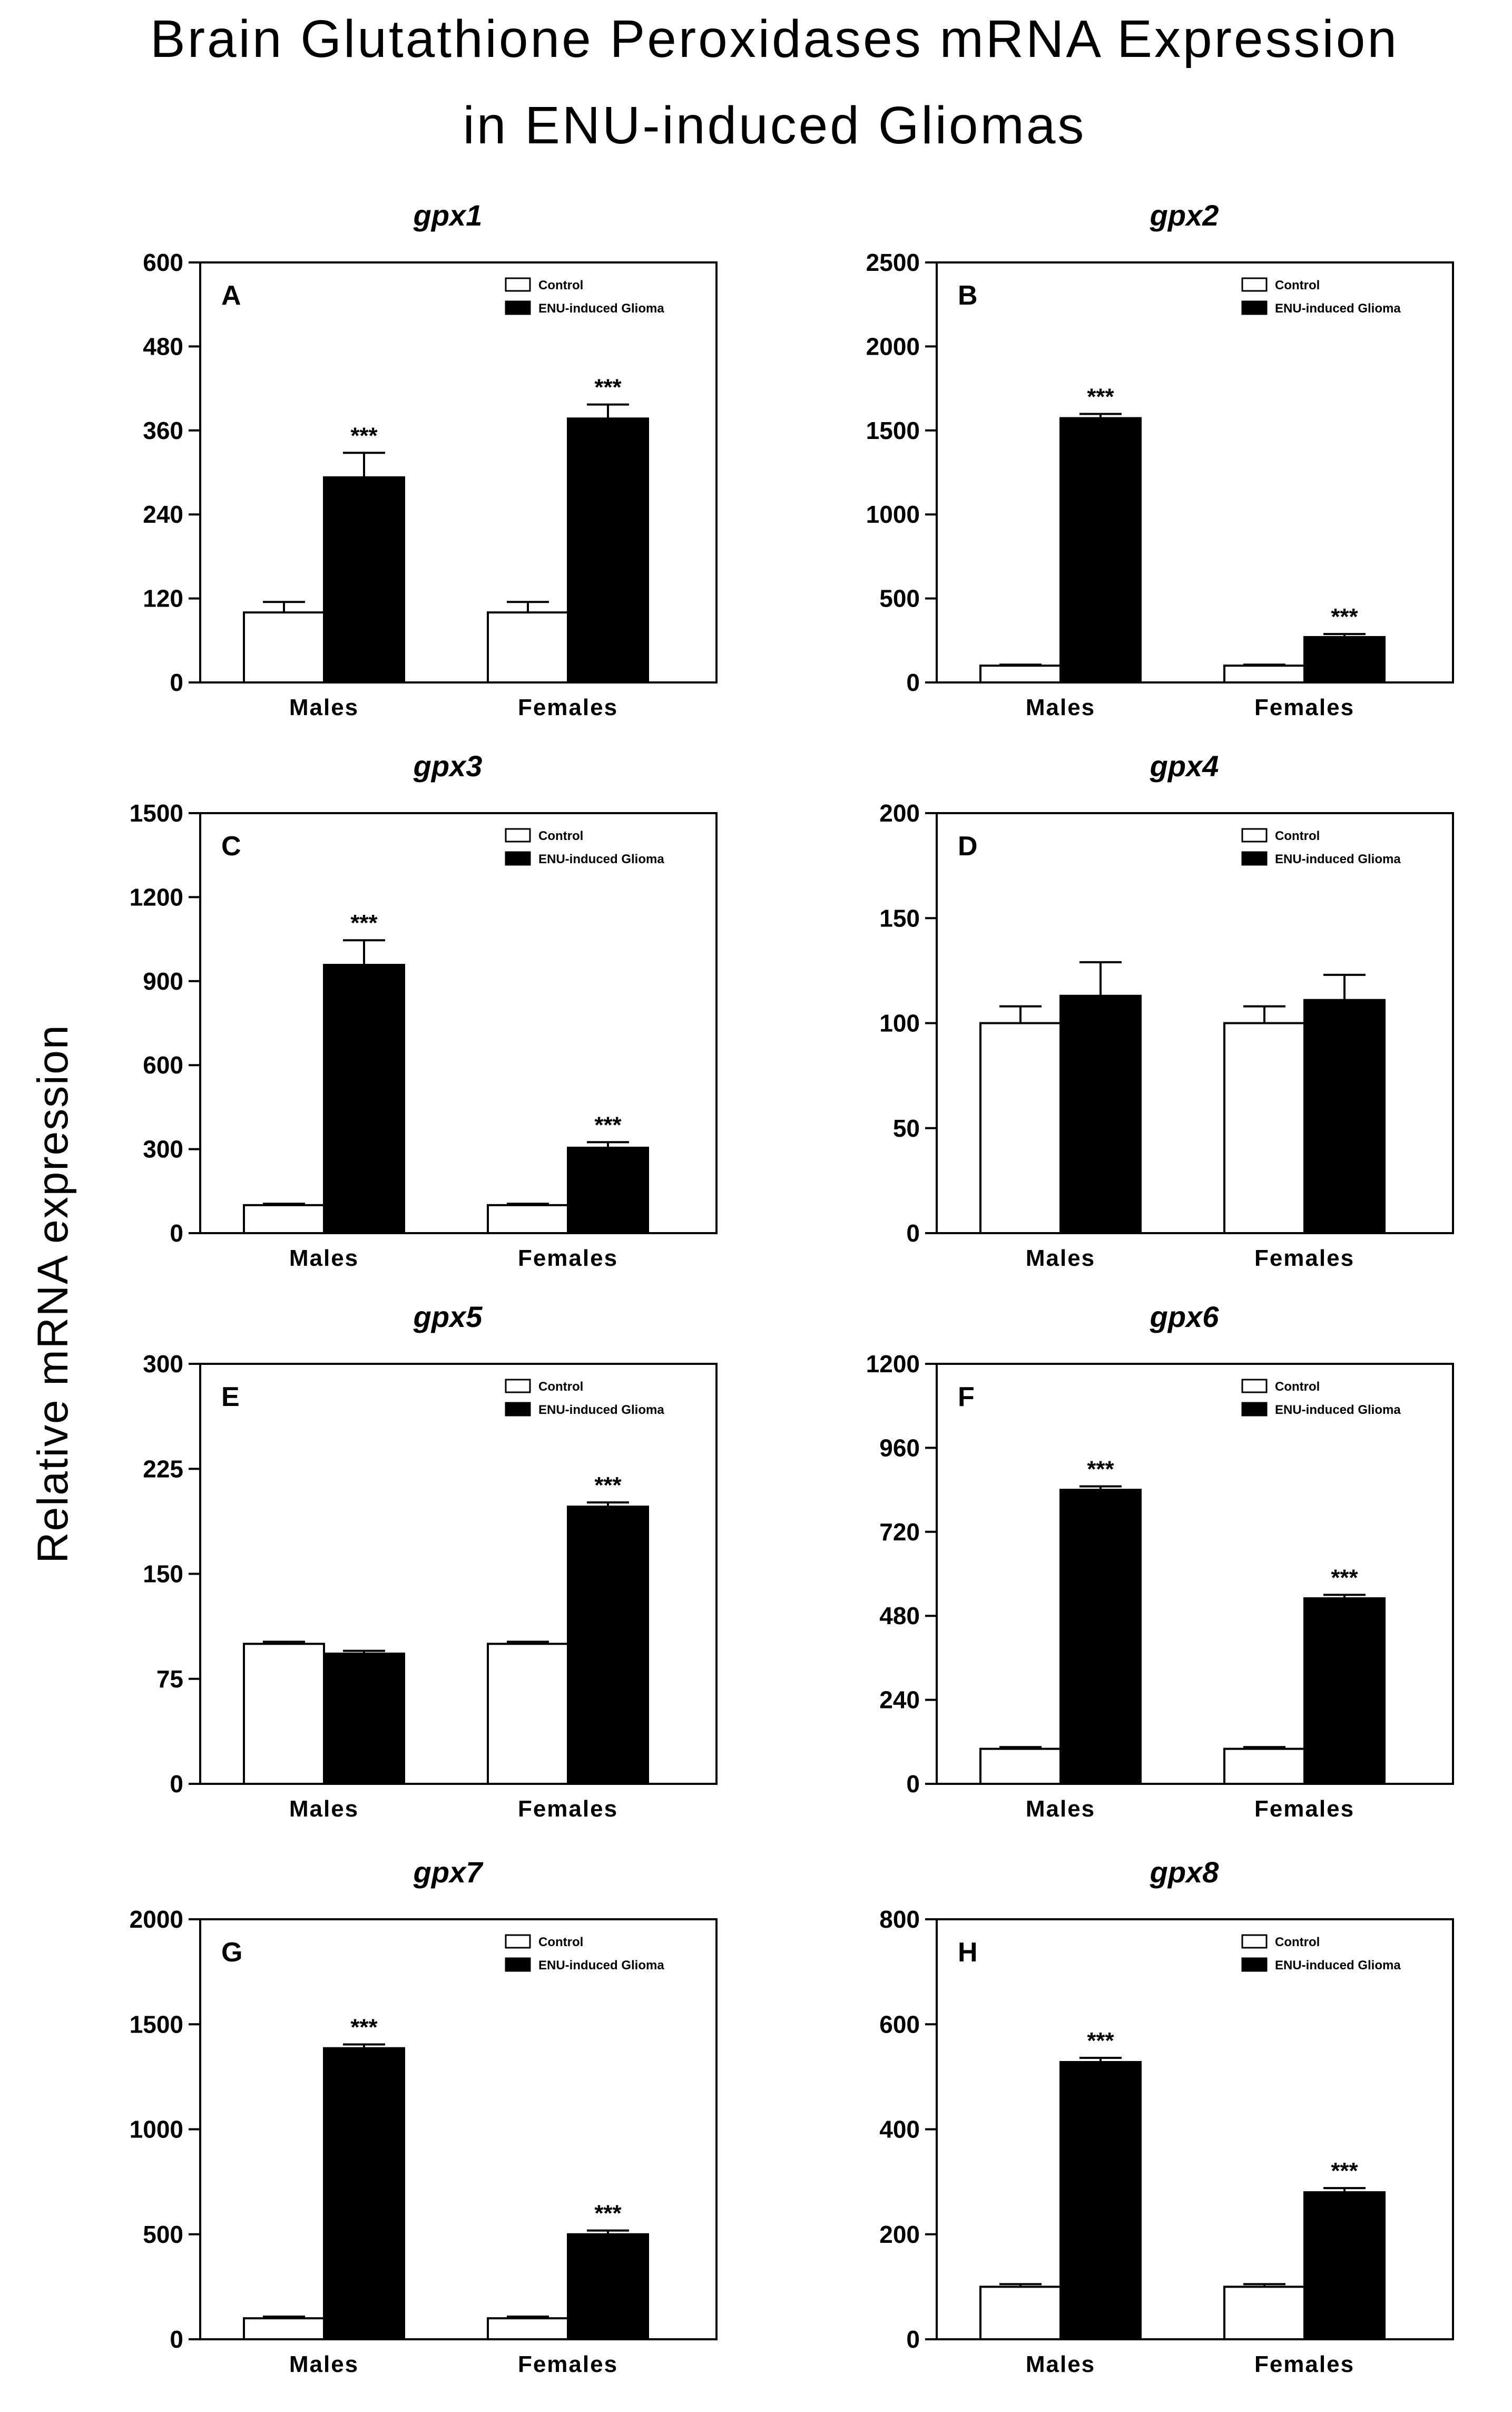 This screenshot has height=2412, width=1512. I want to click on panel-letter: C, so click(231, 846).